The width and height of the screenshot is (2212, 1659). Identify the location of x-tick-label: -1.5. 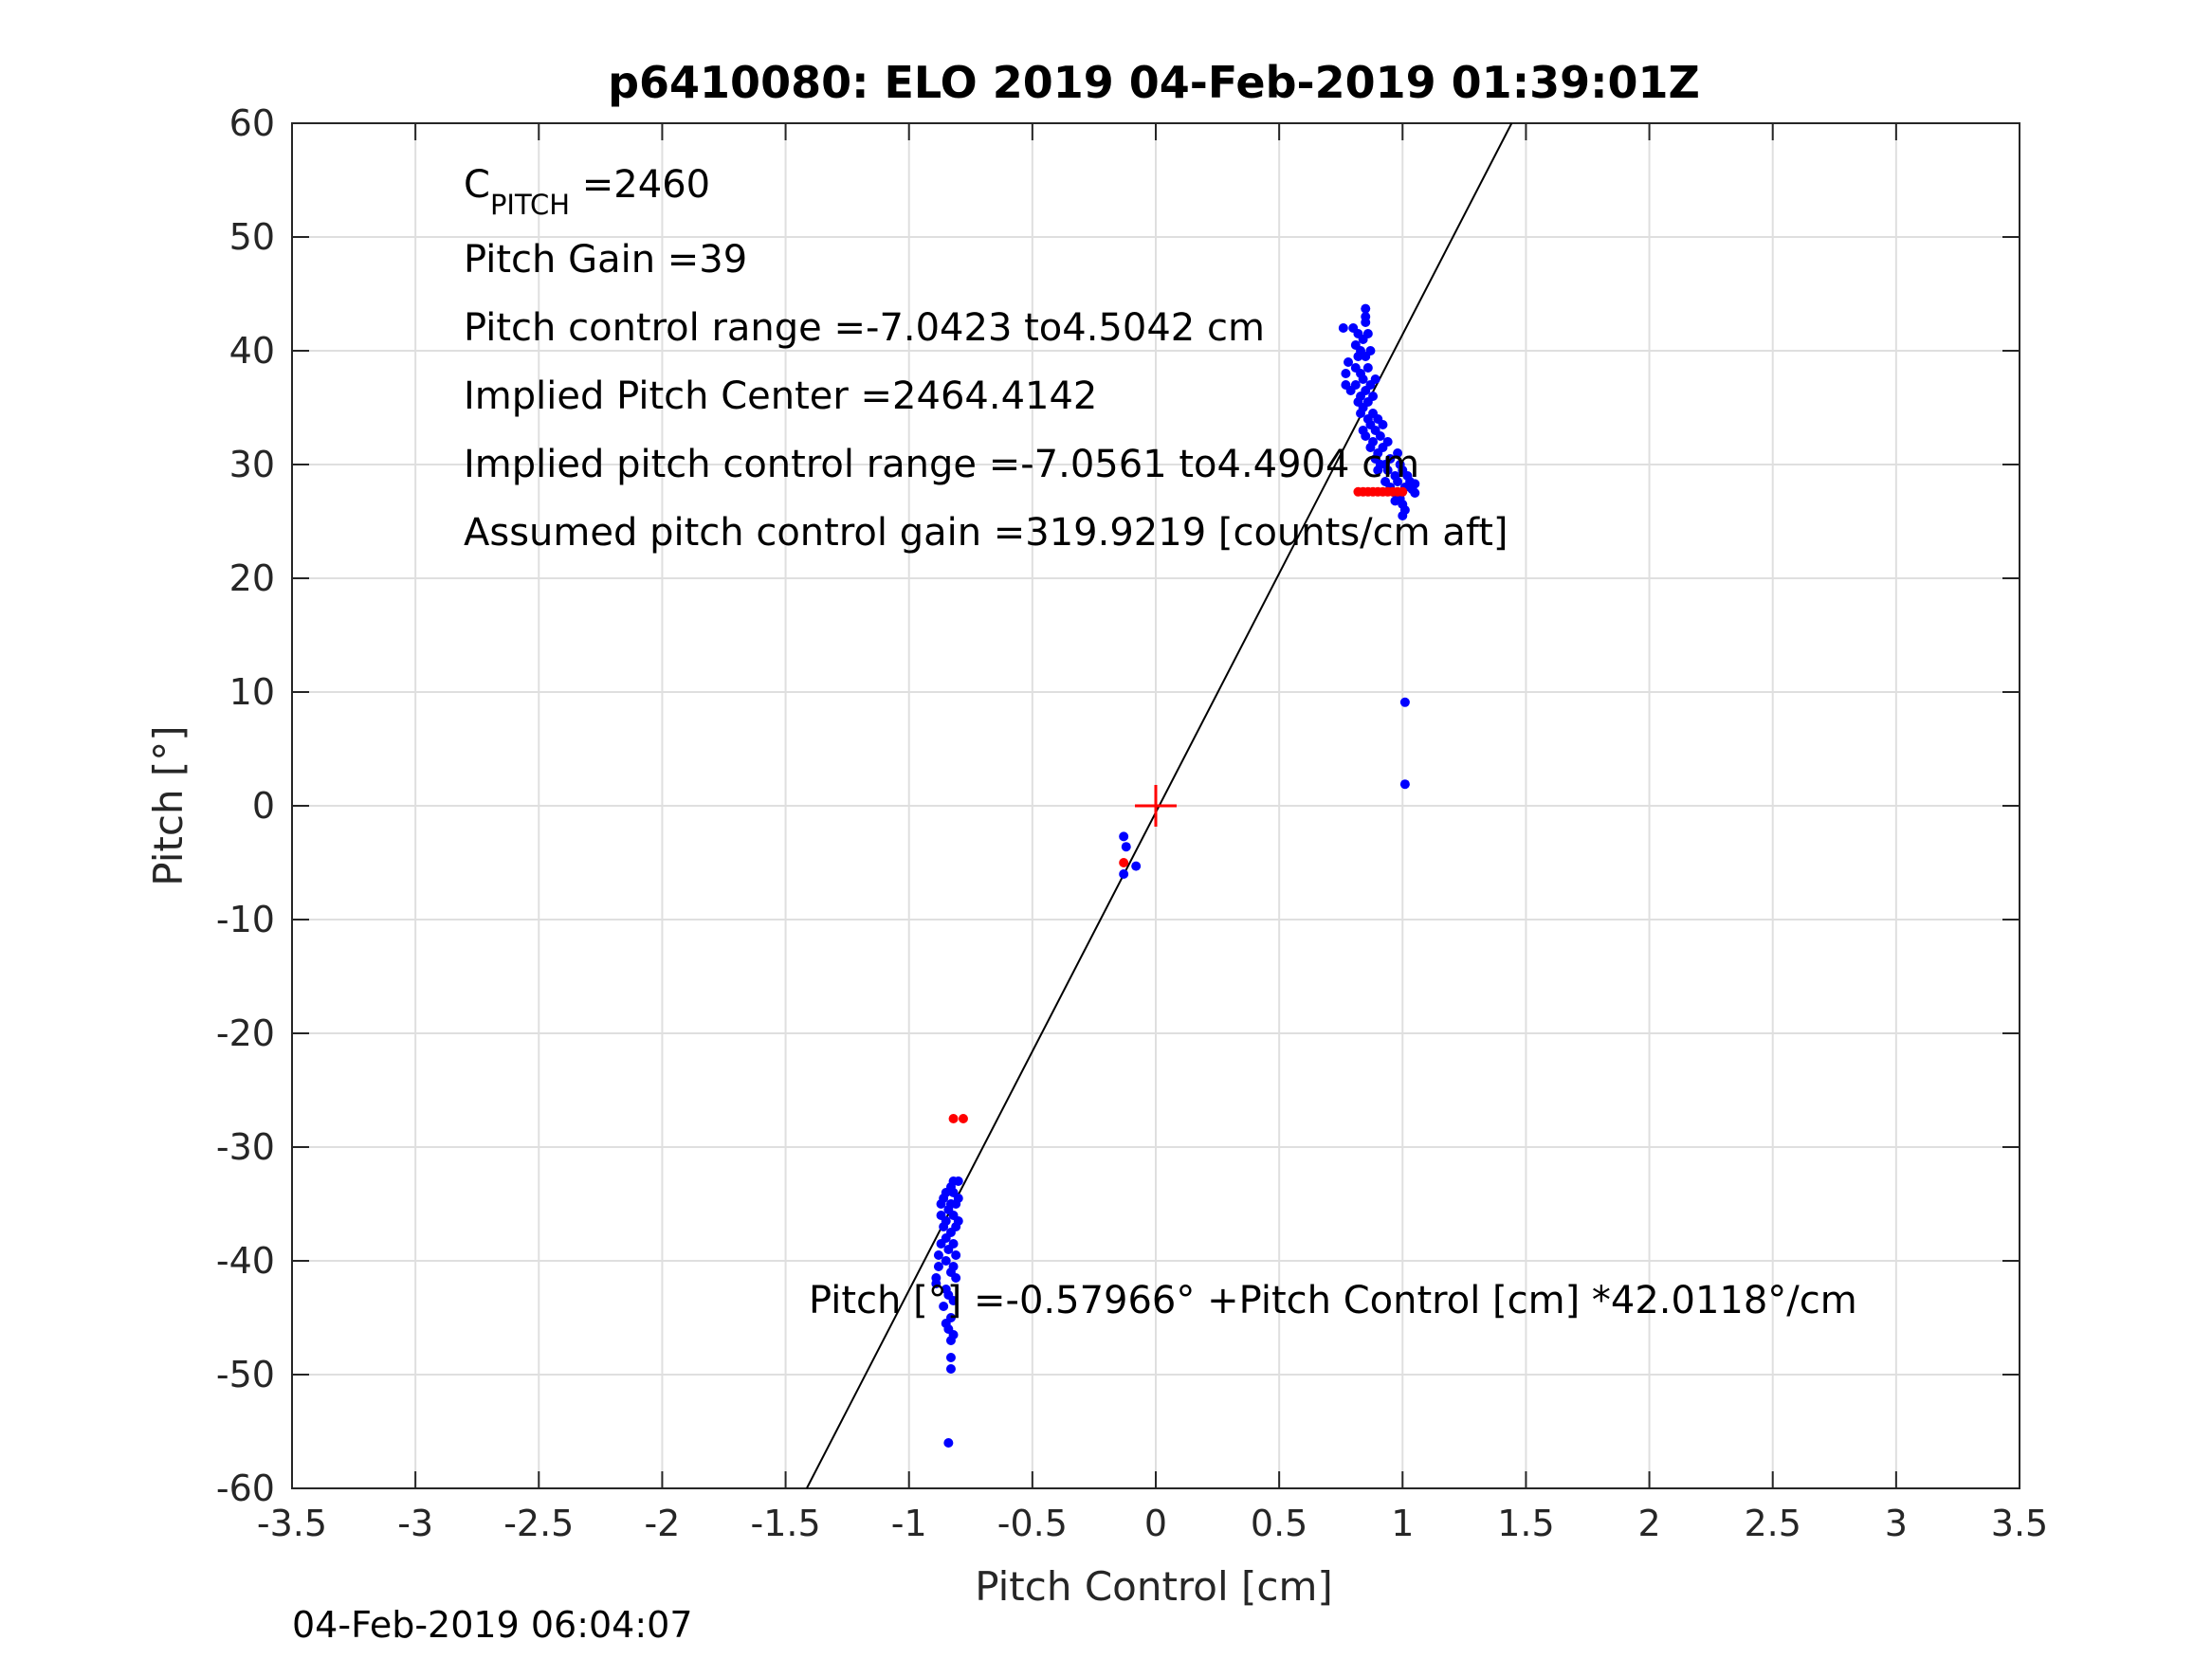
(785, 1523).